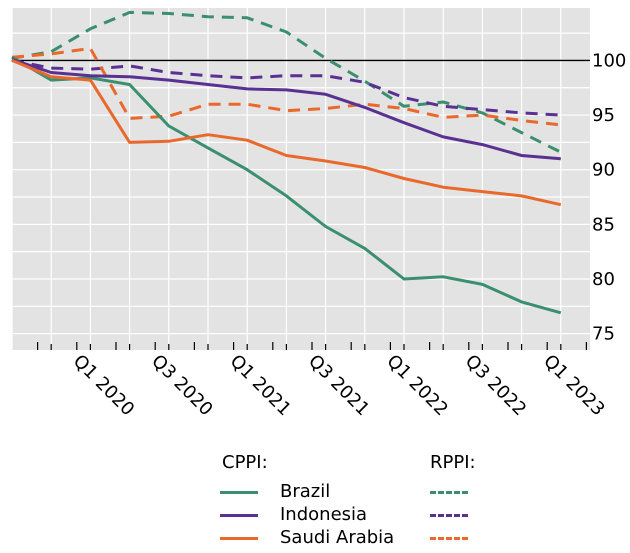  Describe the element at coordinates (312, 346) in the screenshot. I see `x-axis-ticks` at that location.